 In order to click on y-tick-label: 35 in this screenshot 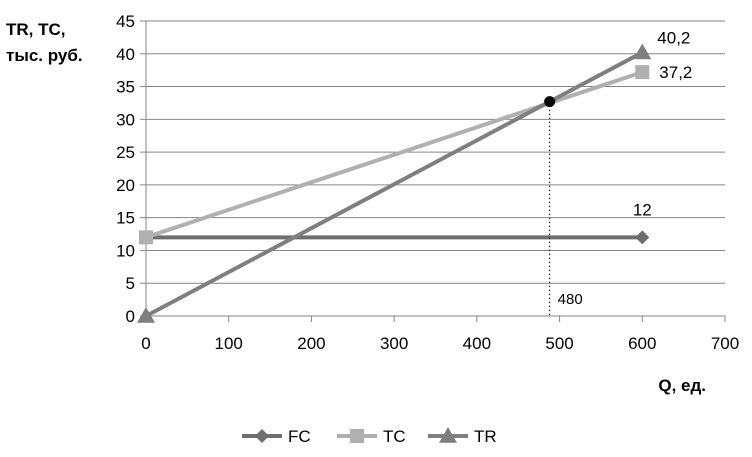, I will do `click(125, 87)`.